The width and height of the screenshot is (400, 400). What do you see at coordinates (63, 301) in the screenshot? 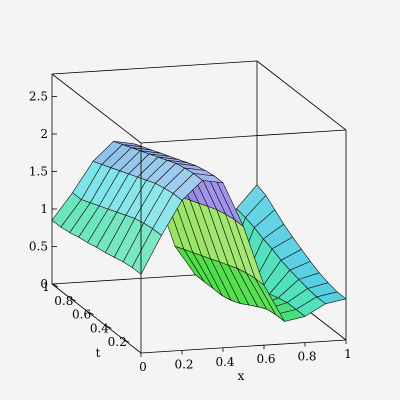
I see `t-tick-label: 0.8` at bounding box center [63, 301].